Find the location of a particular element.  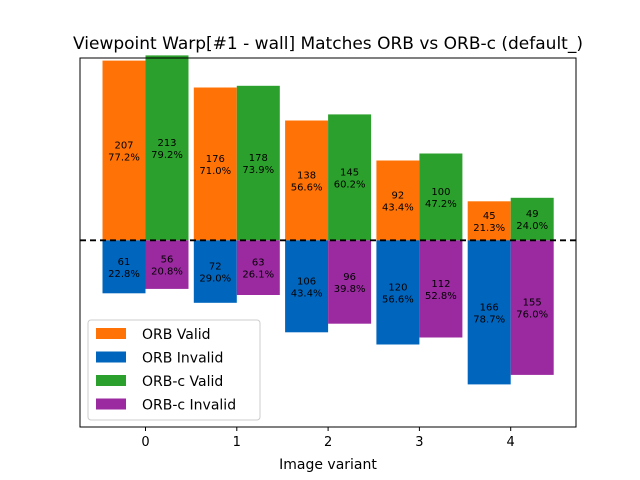

x-axis-ticks: 0 1 2 3 4 is located at coordinates (328, 438).